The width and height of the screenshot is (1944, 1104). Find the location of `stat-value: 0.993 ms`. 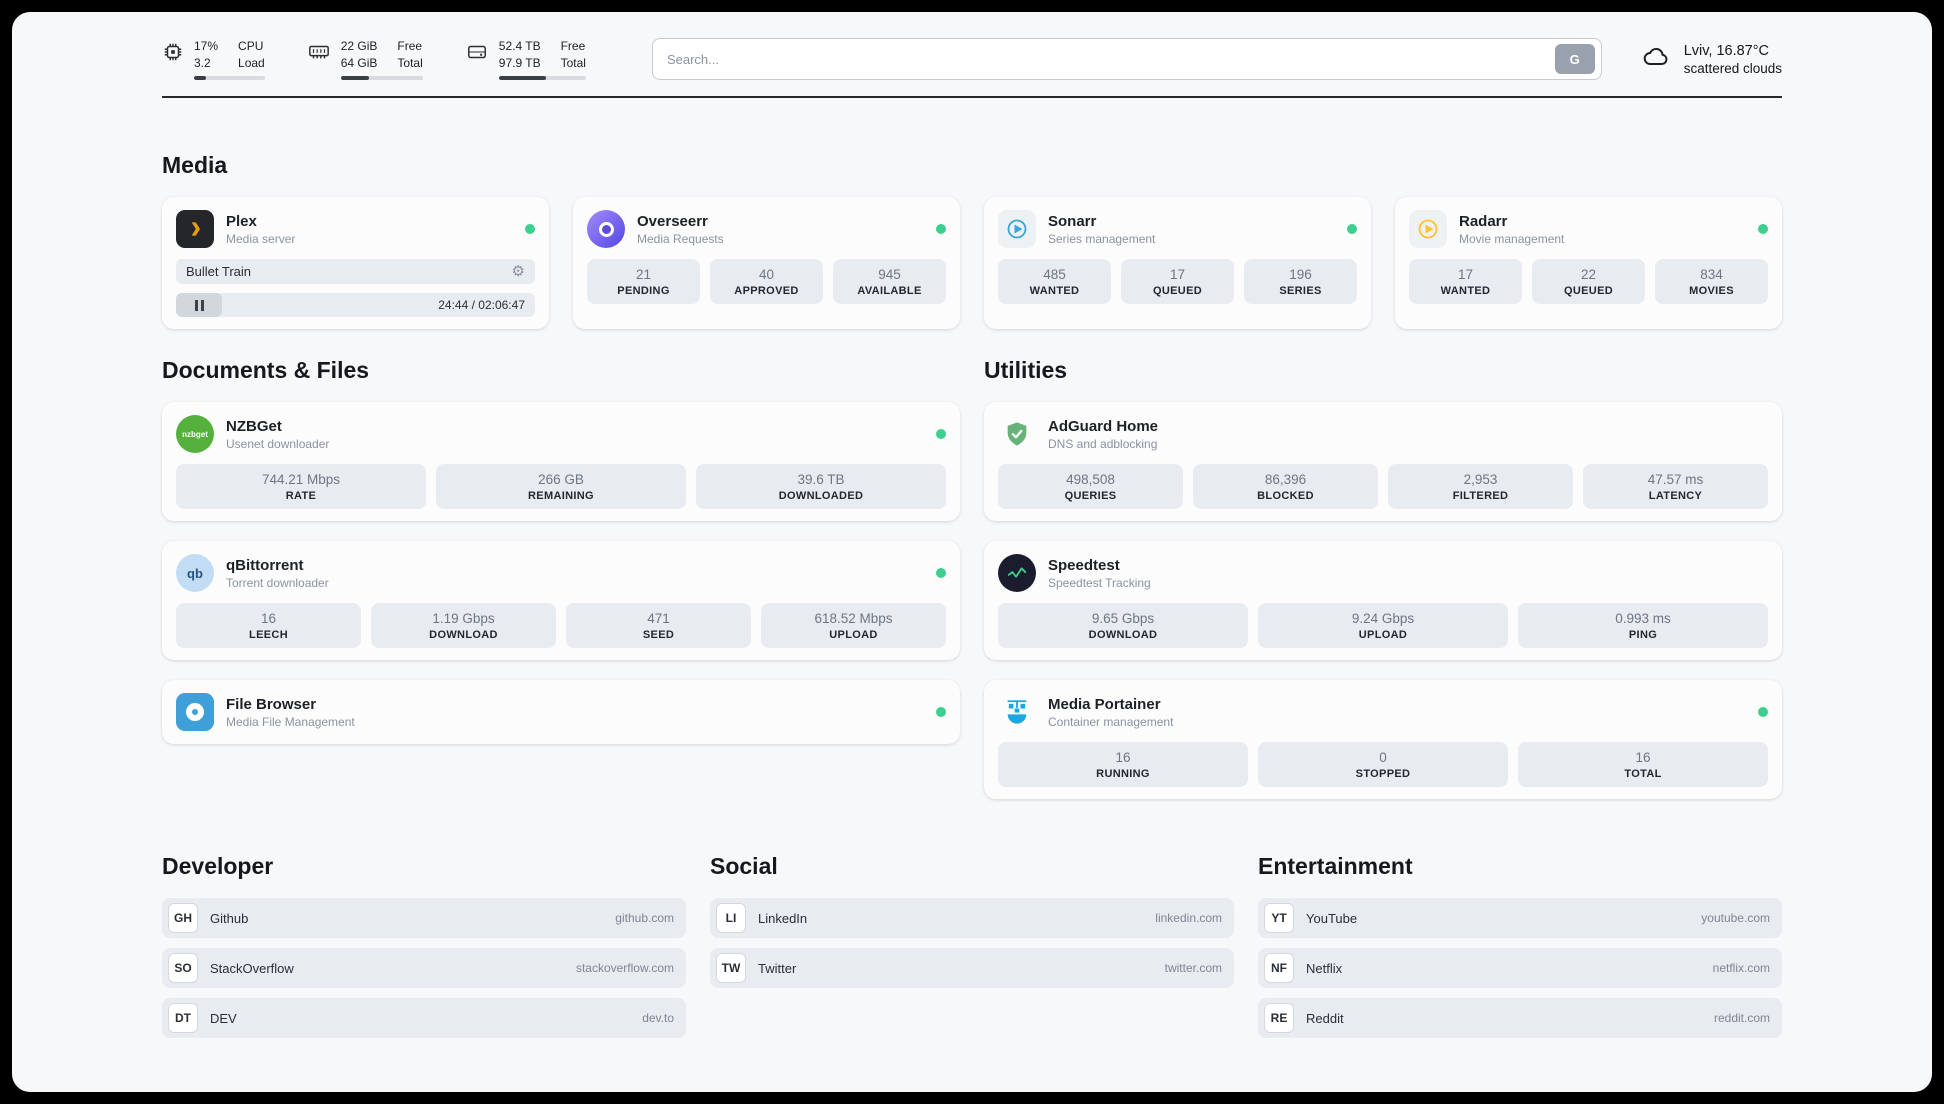

stat-value: 0.993 ms is located at coordinates (1643, 618).